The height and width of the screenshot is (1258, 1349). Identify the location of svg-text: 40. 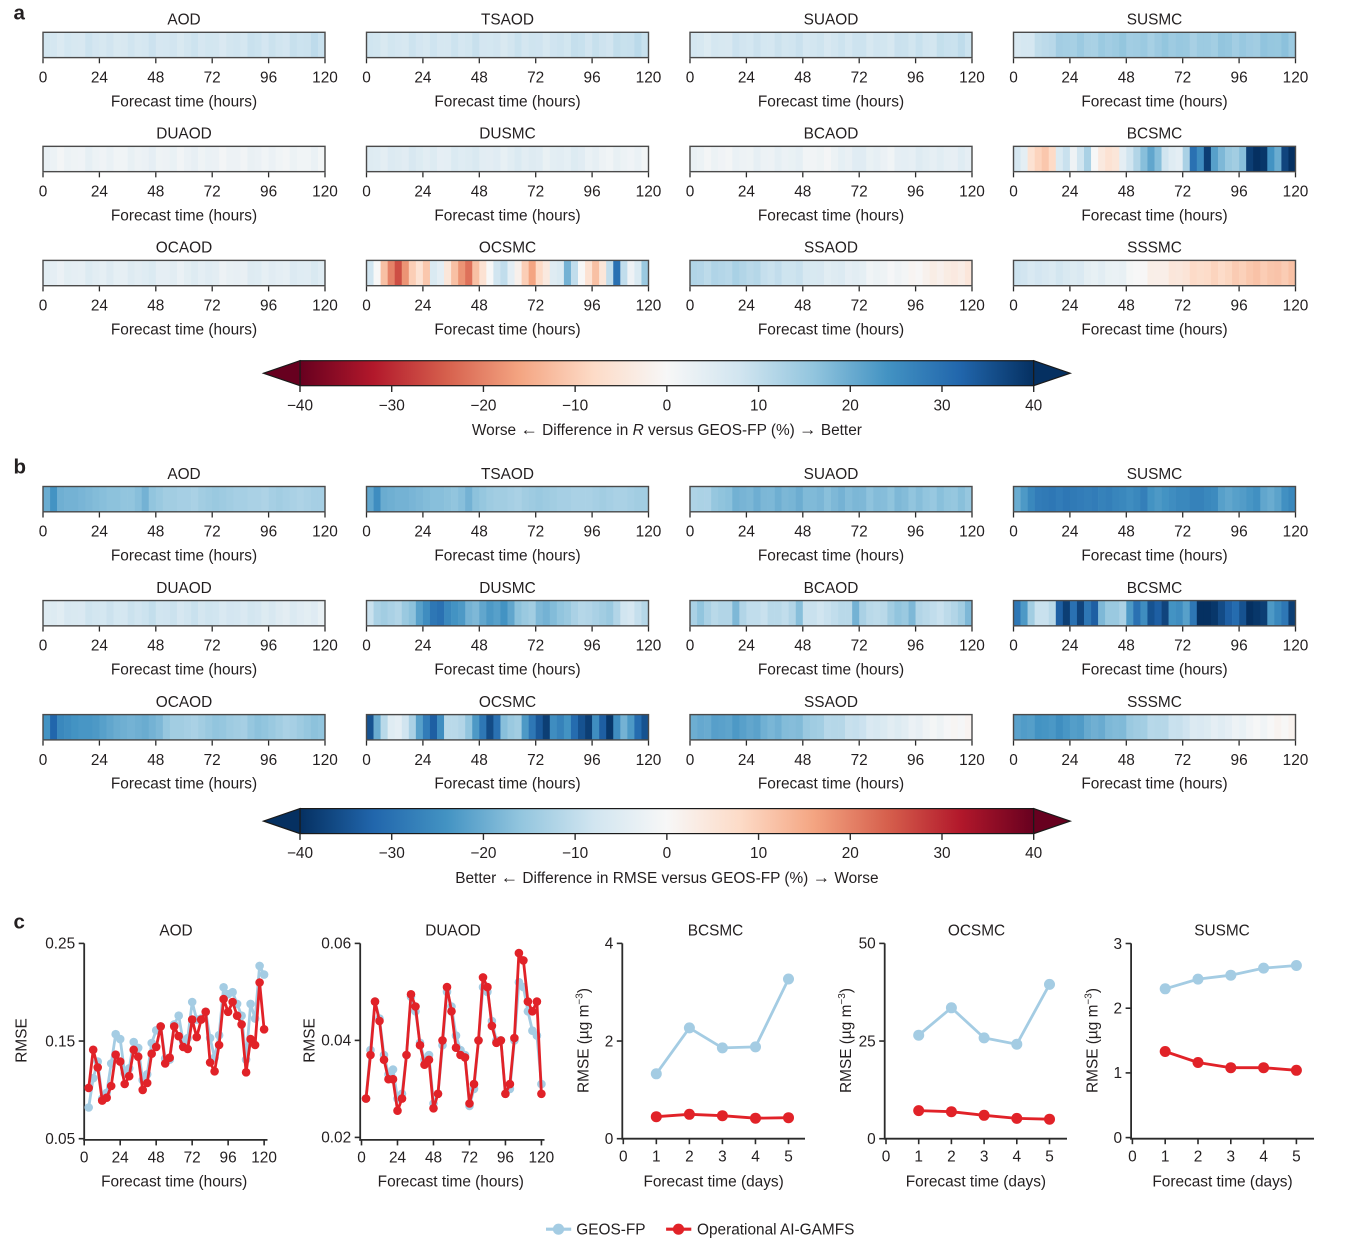
(1033, 853).